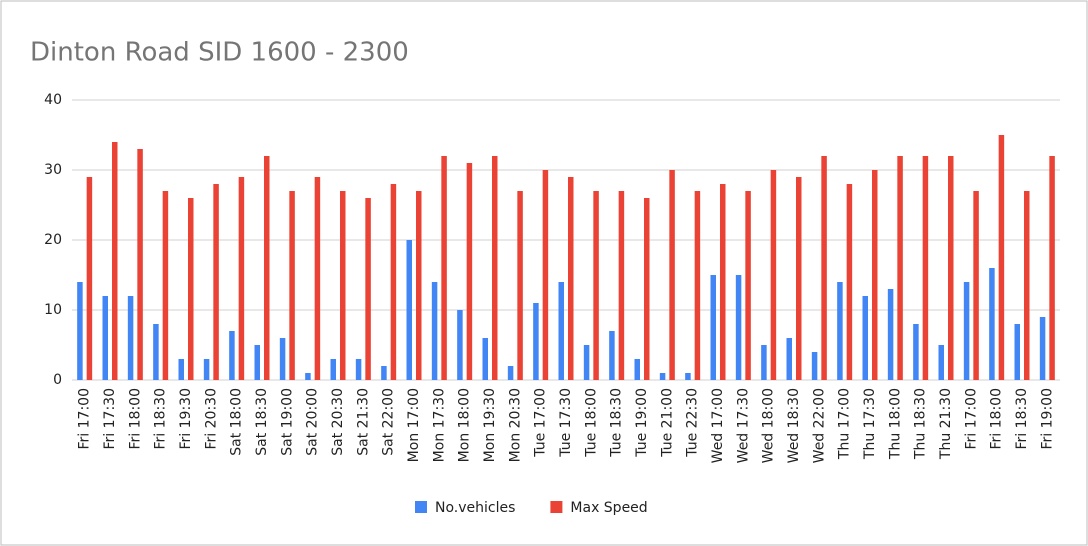 Image resolution: width=1088 pixels, height=546 pixels. I want to click on x-tick-label: Mon 18:00, so click(465, 425).